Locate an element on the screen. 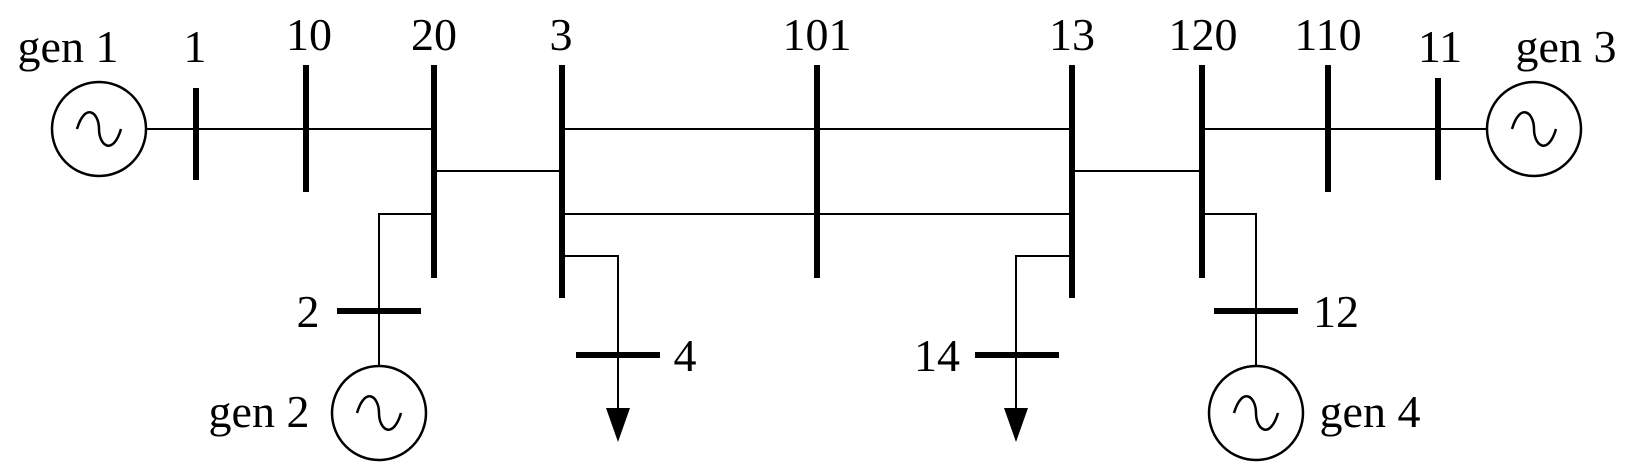  load-arrow-bus4 is located at coordinates (618, 425).